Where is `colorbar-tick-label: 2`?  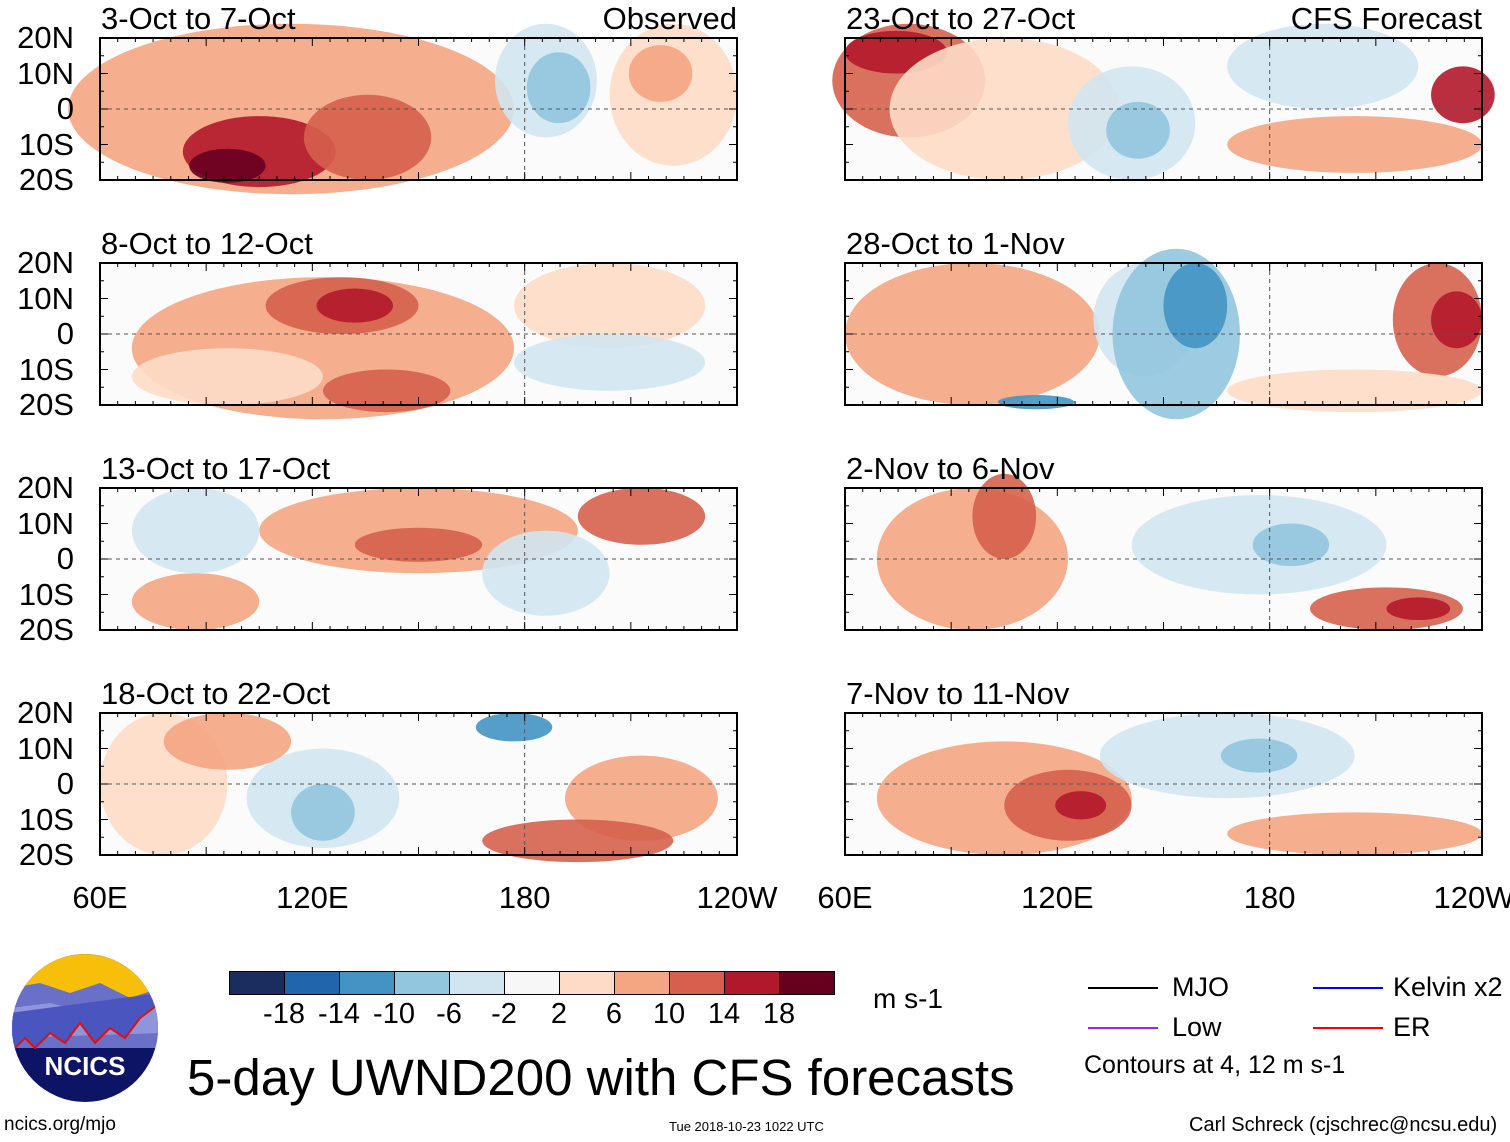
colorbar-tick-label: 2 is located at coordinates (559, 1014).